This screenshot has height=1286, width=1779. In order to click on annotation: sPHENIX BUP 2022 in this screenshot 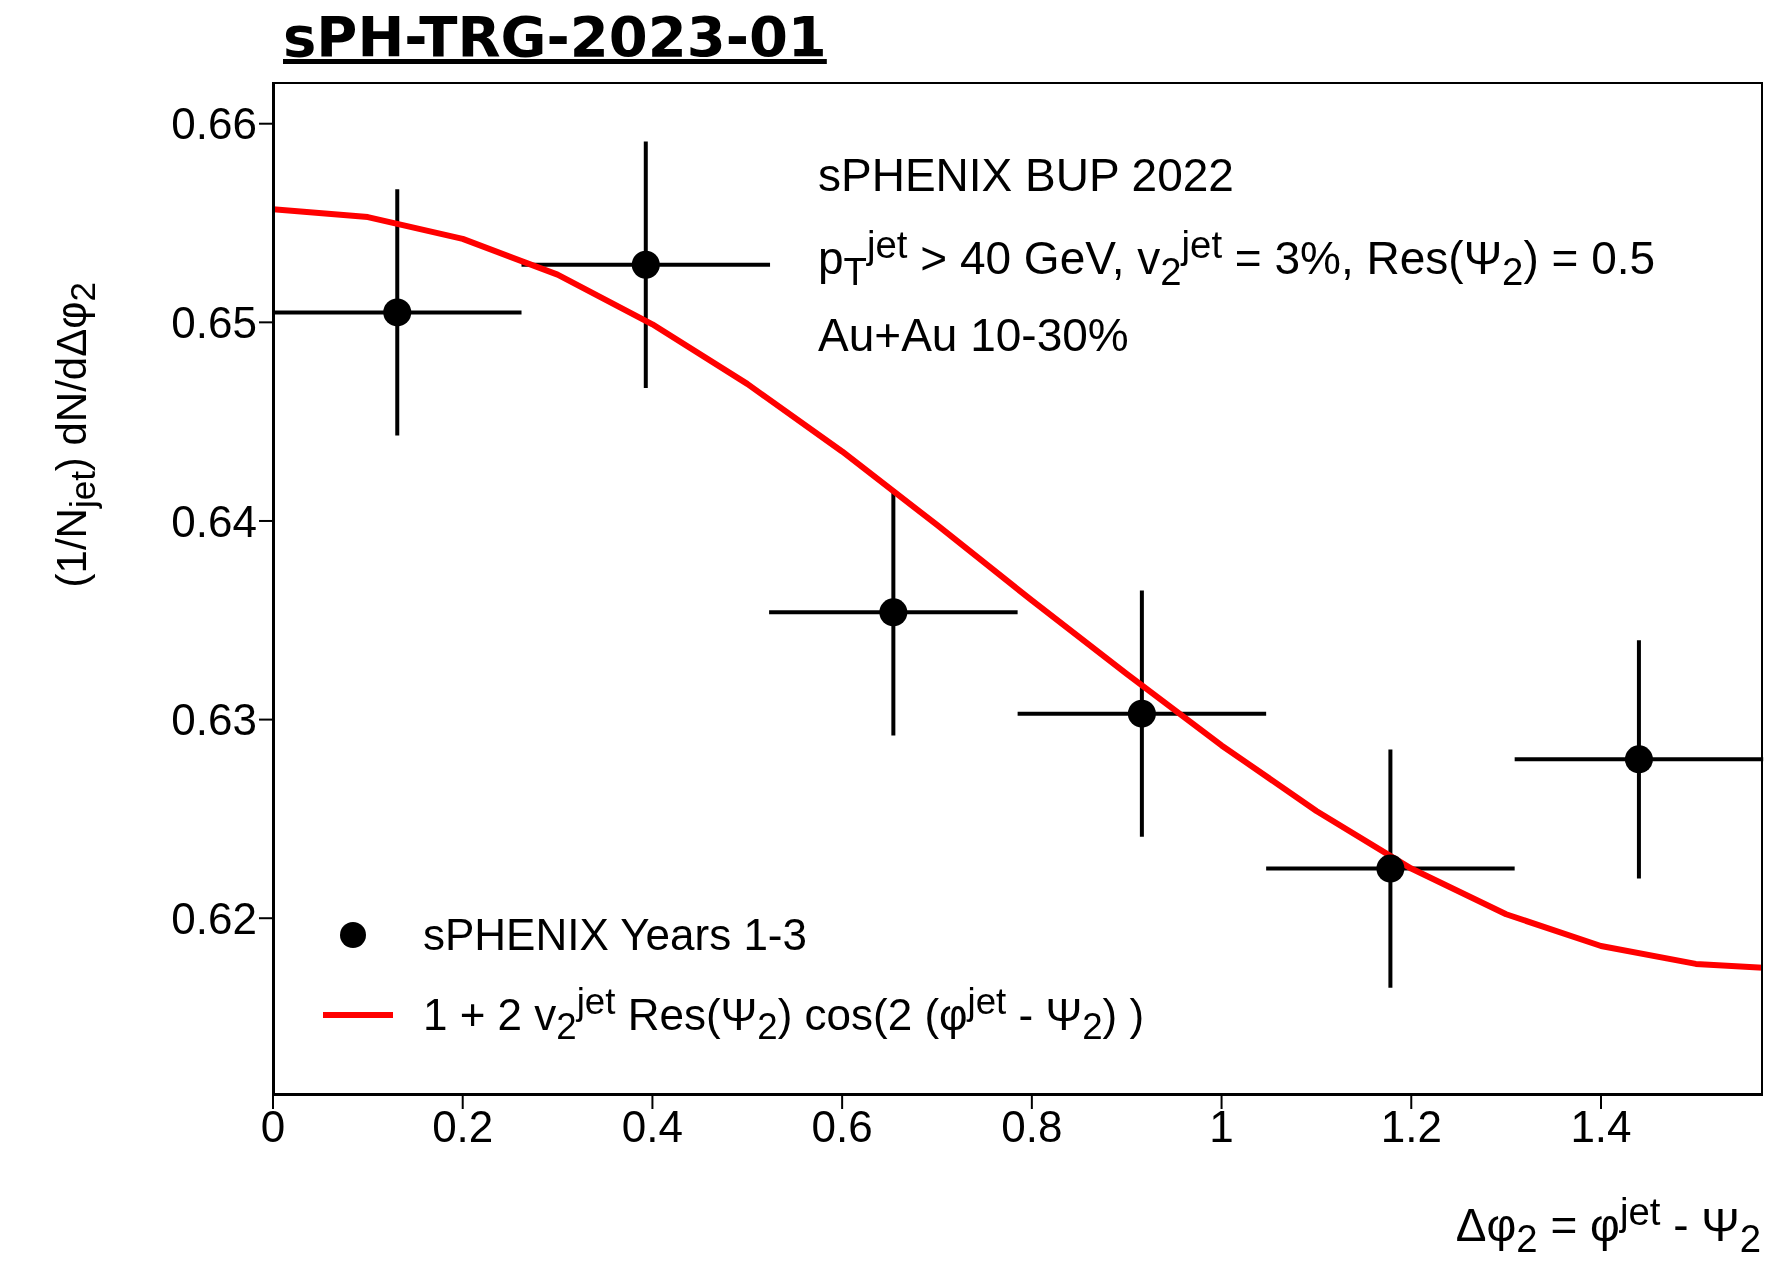, I will do `click(1026, 175)`.